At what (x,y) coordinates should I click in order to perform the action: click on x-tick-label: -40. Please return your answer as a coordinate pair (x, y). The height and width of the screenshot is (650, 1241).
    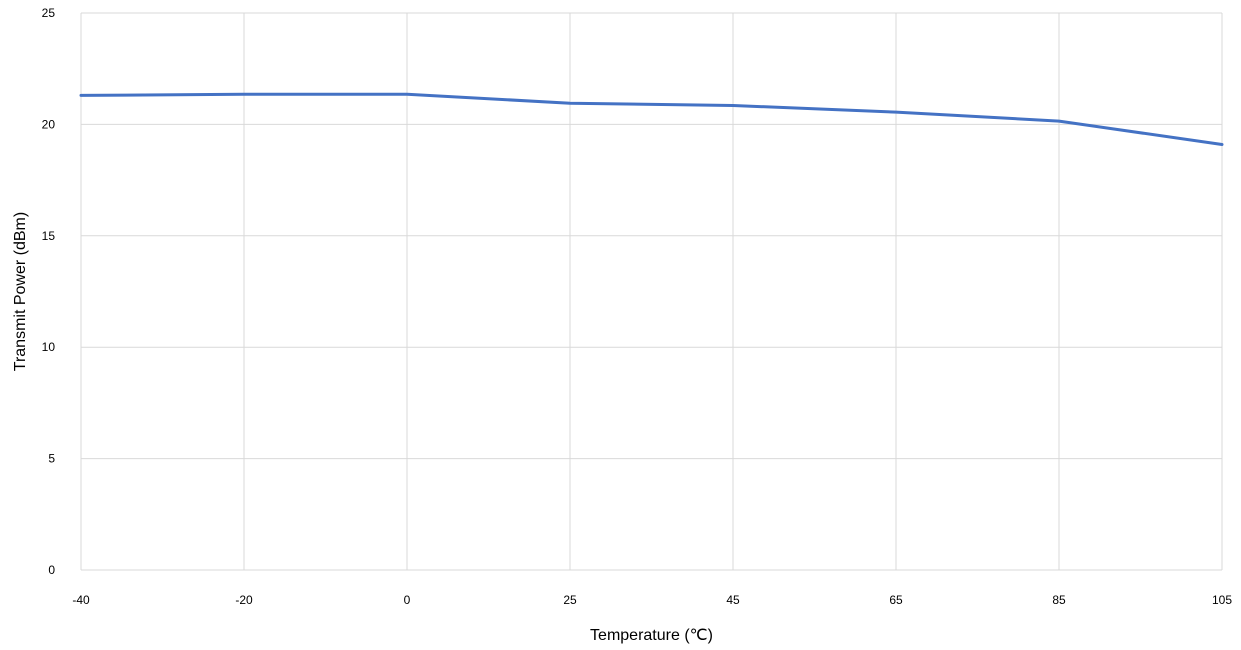
    Looking at the image, I should click on (81, 600).